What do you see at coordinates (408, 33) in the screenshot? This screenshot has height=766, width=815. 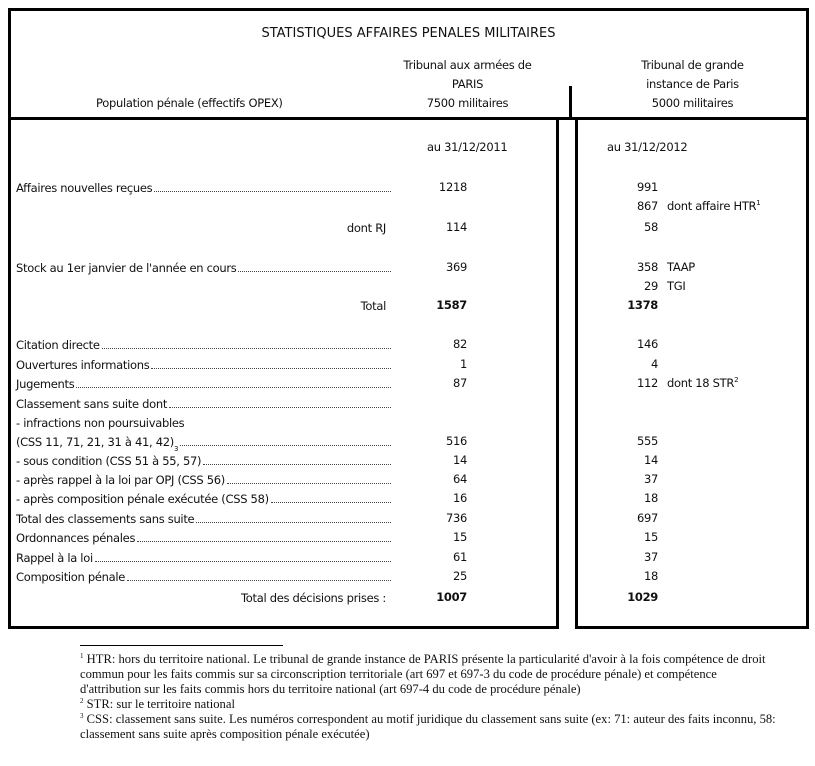 I see `page-title: STATISTIQUES AFFAIRES PENALES MILITAIRES` at bounding box center [408, 33].